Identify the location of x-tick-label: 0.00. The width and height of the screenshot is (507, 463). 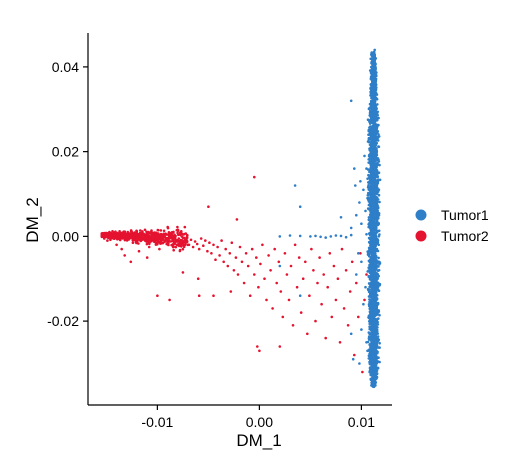
(259, 422).